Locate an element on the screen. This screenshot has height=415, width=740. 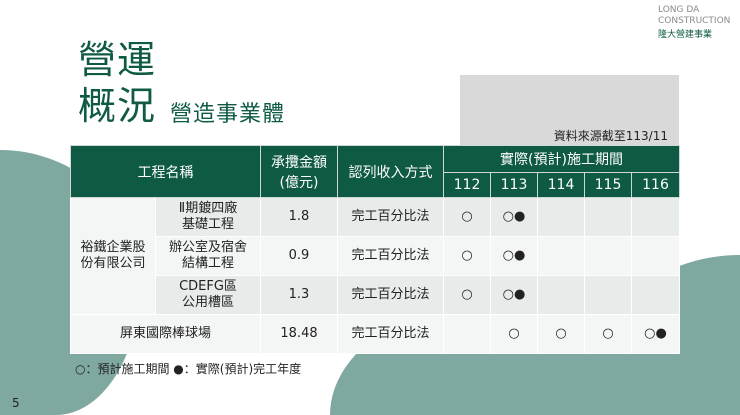
project-name: CDEFG區 公用槽區 is located at coordinates (208, 295).